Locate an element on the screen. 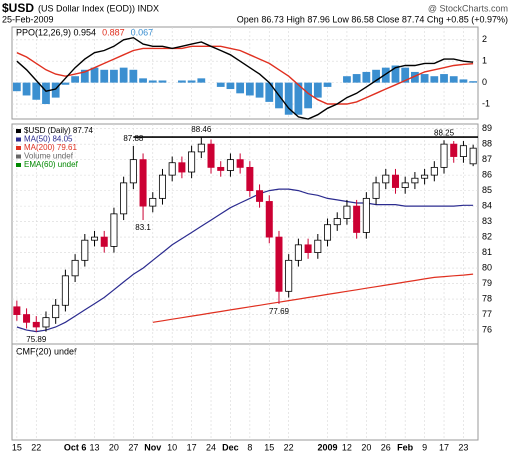  ppo-line is located at coordinates (245, 75).